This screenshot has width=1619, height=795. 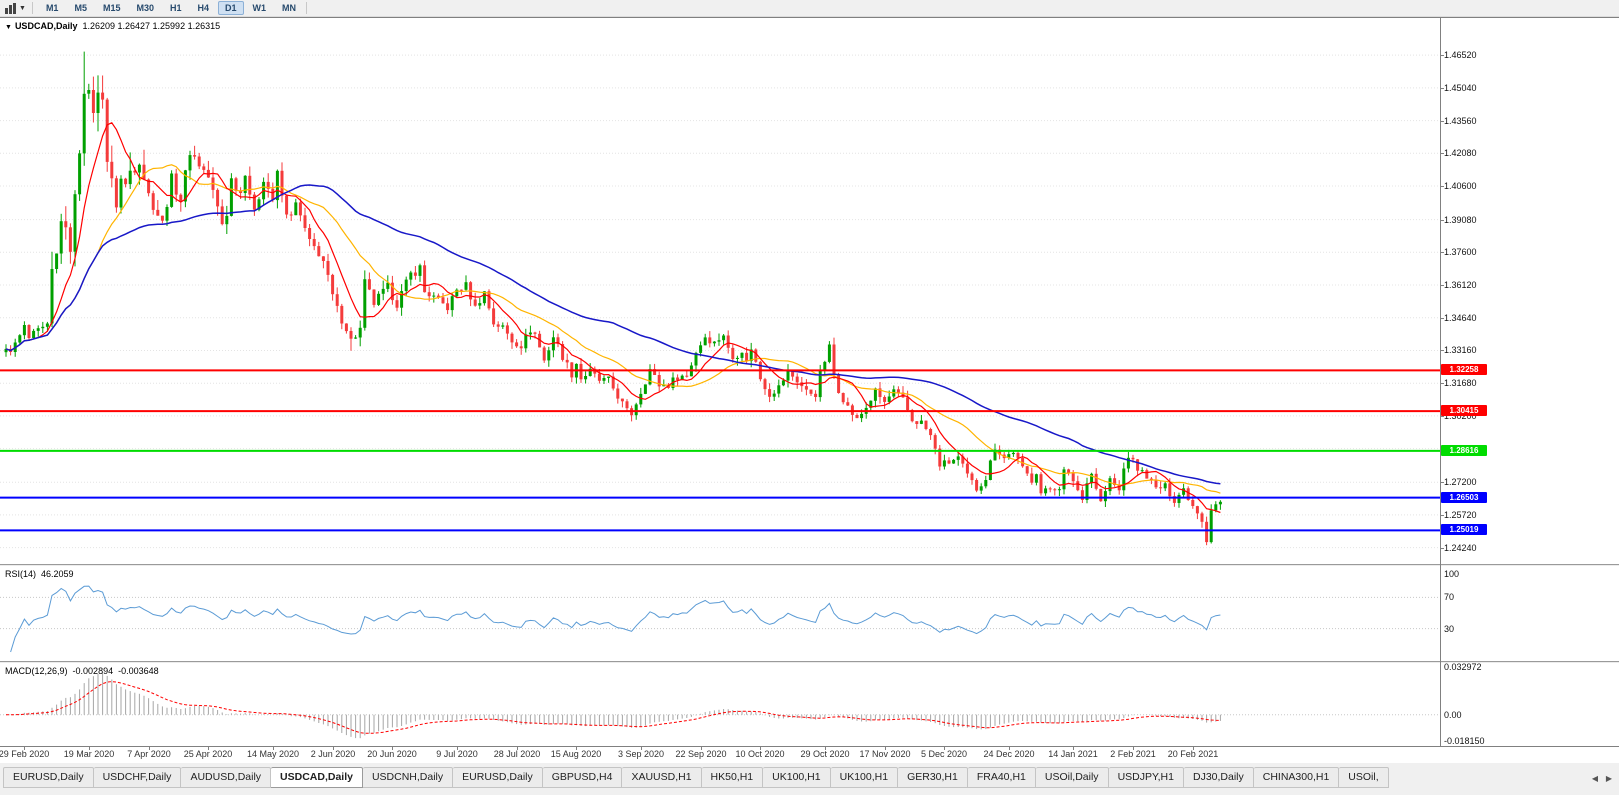 What do you see at coordinates (1453, 714) in the screenshot?
I see `macd-axis-label: 0.00` at bounding box center [1453, 714].